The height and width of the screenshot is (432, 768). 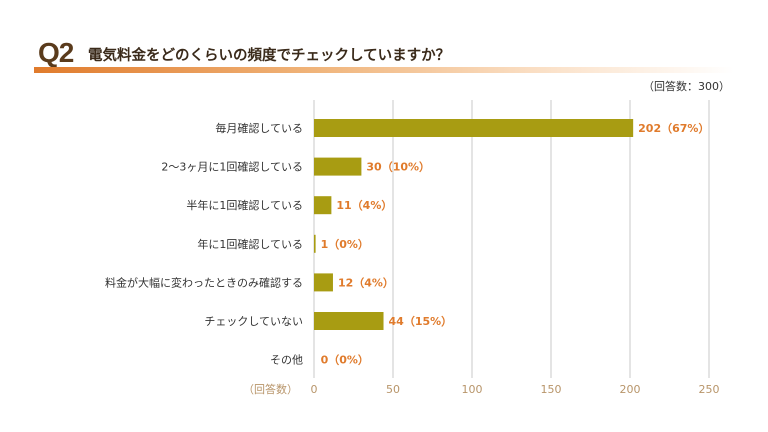 What do you see at coordinates (673, 128) in the screenshot?
I see `data-label: 202（67%）` at bounding box center [673, 128].